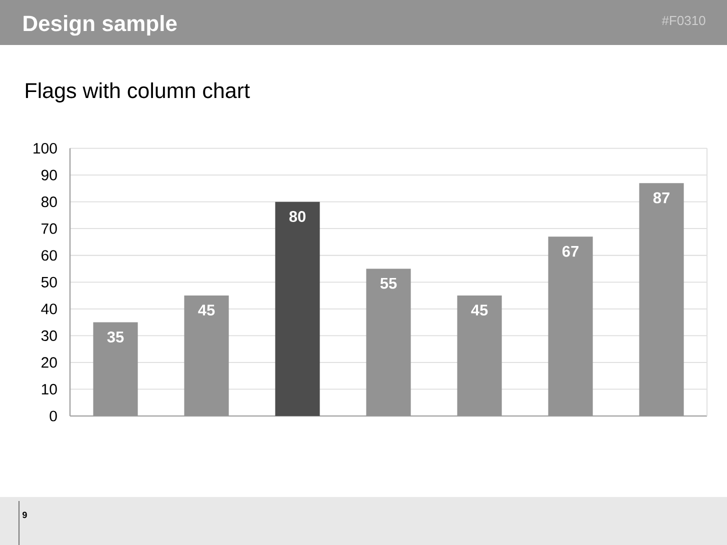 This screenshot has width=727, height=545. What do you see at coordinates (49, 335) in the screenshot?
I see `y-tick-label: 30` at bounding box center [49, 335].